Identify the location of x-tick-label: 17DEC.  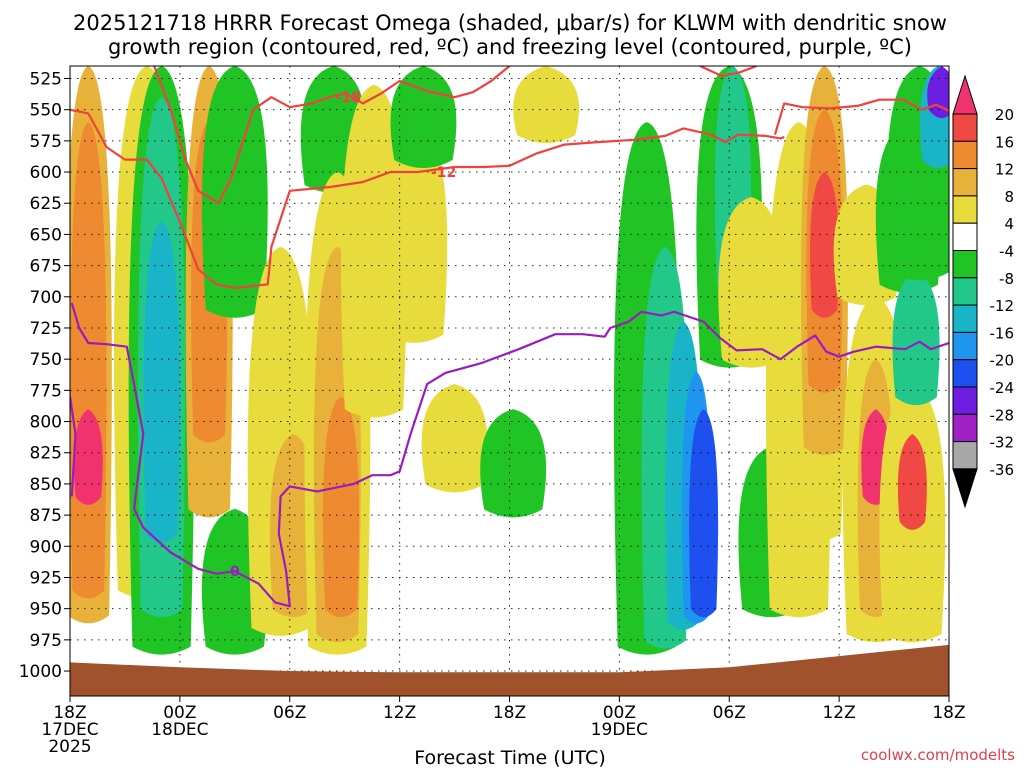
(69, 730).